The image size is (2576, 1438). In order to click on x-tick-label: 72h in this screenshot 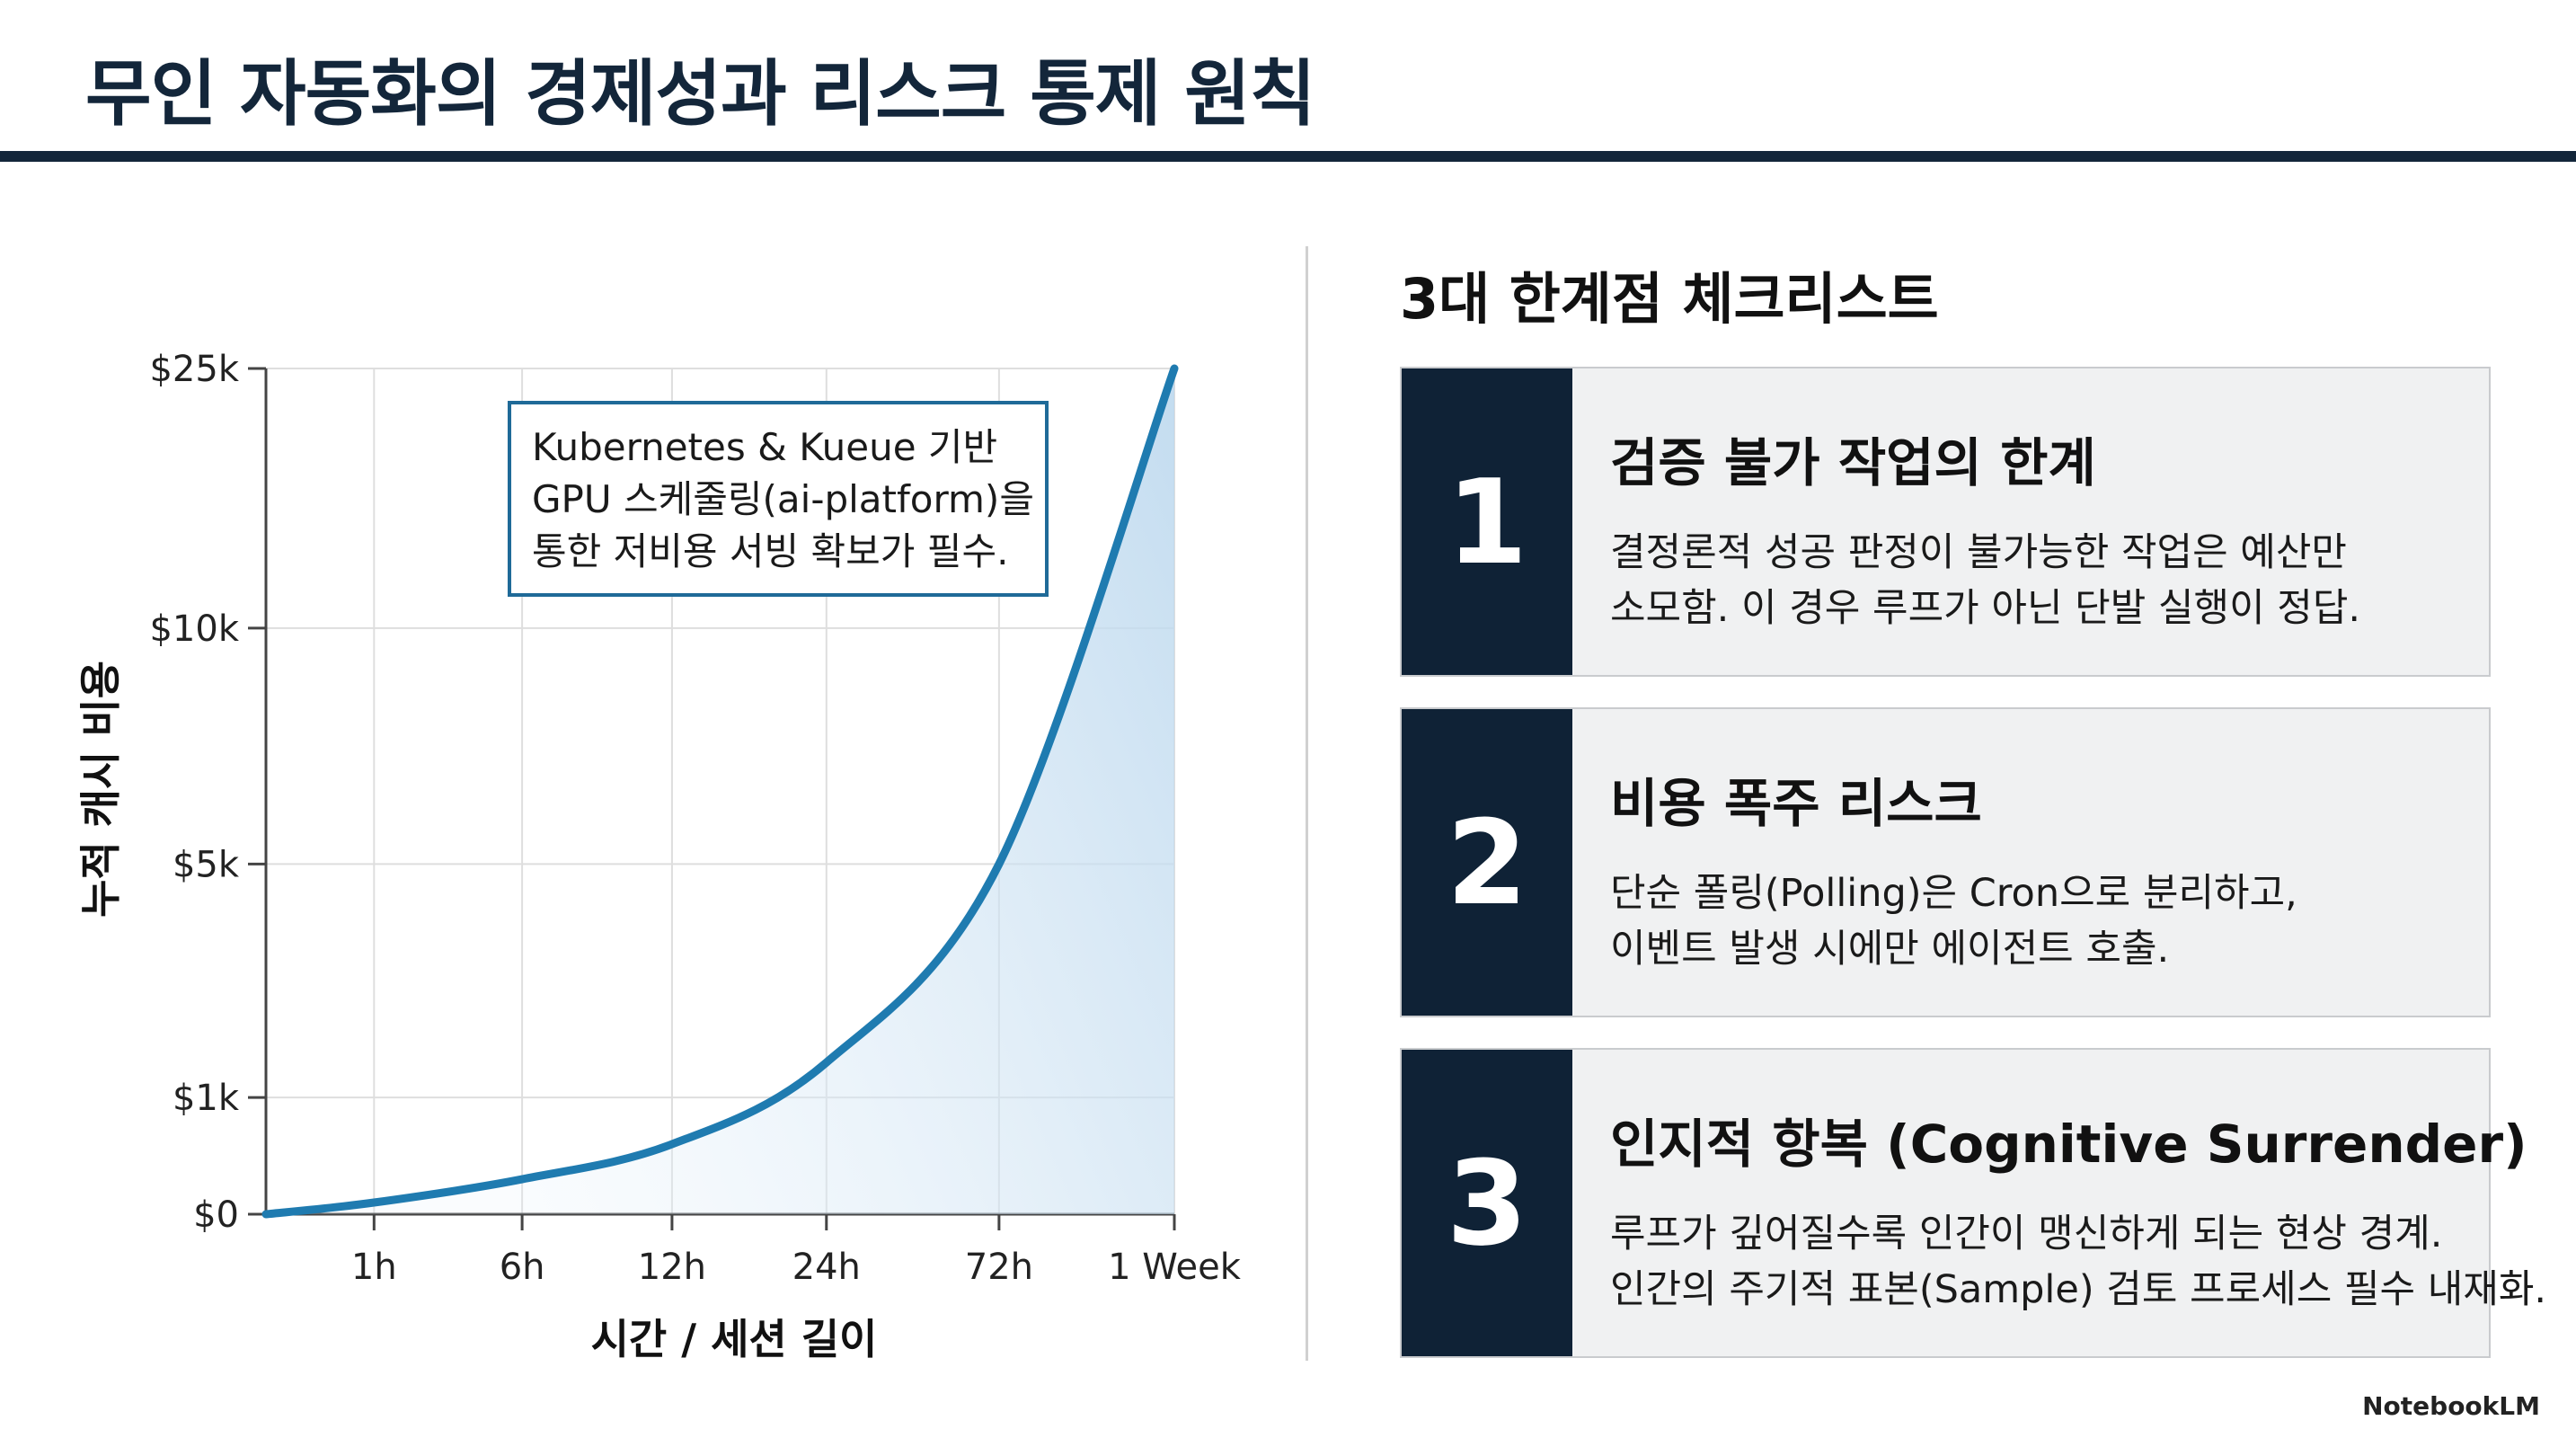, I will do `click(999, 1267)`.